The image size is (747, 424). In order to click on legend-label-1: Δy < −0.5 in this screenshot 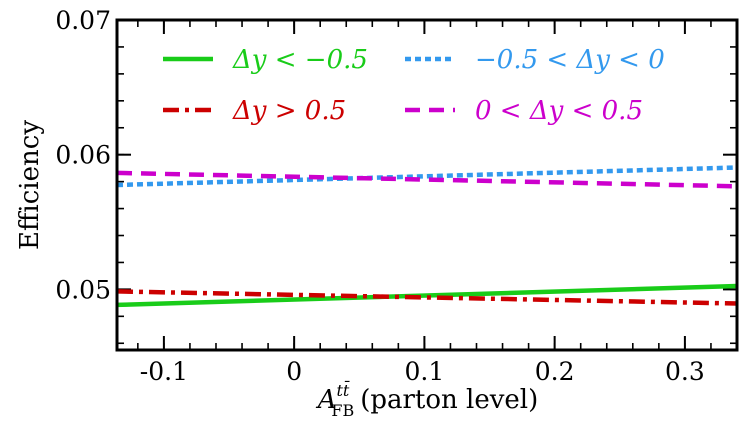, I will do `click(300, 60)`.